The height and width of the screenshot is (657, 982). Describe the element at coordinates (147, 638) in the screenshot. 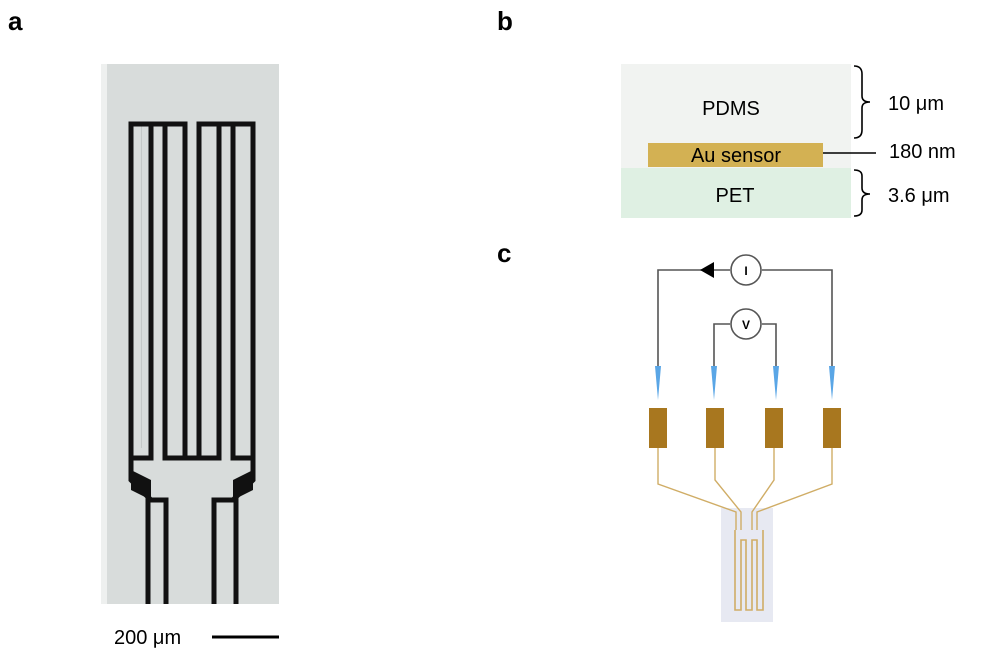

I see `scale-bar-label: 200 μm` at that location.